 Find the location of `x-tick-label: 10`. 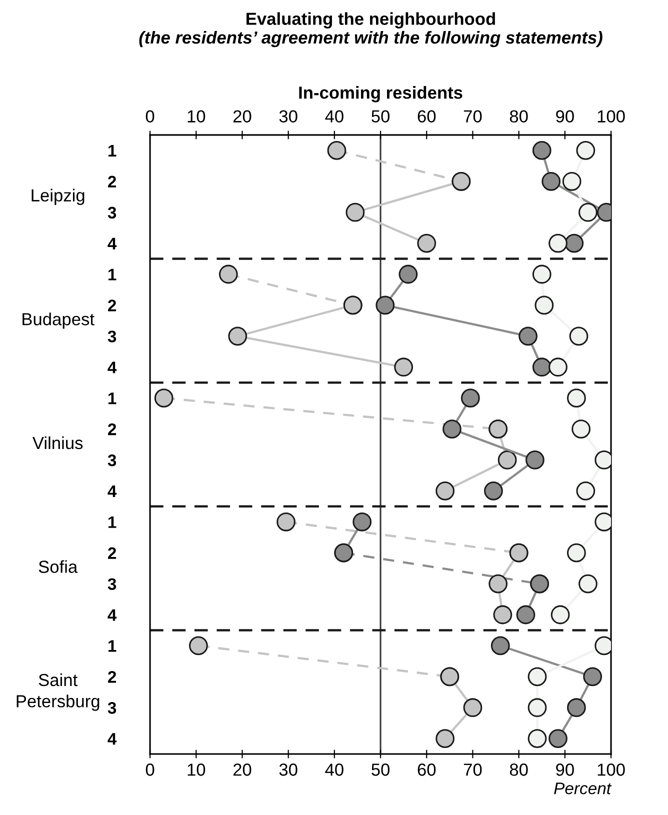

x-tick-label: 10 is located at coordinates (197, 770).